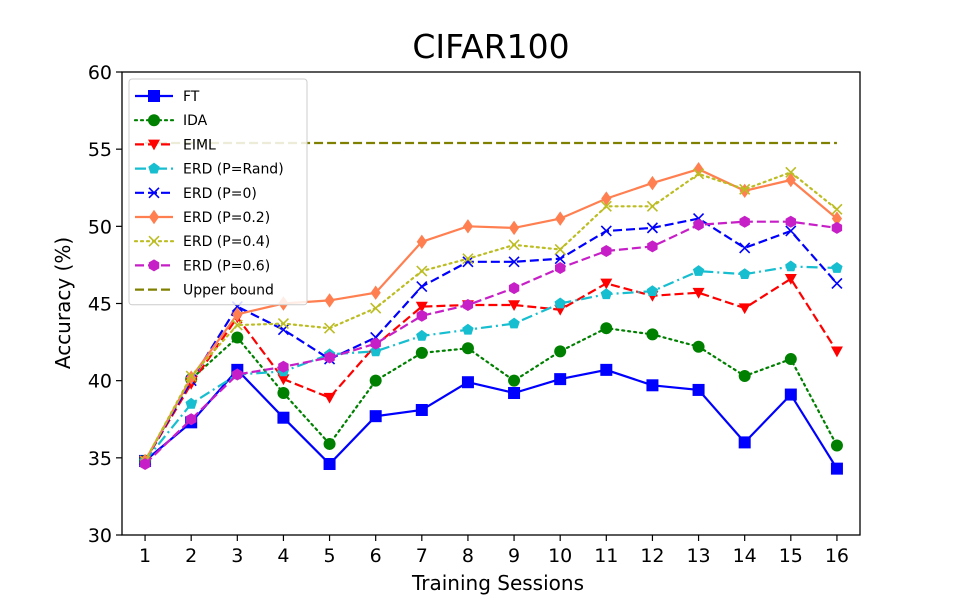 The width and height of the screenshot is (970, 599). Describe the element at coordinates (514, 556) in the screenshot. I see `x-tick-label: 9` at that location.